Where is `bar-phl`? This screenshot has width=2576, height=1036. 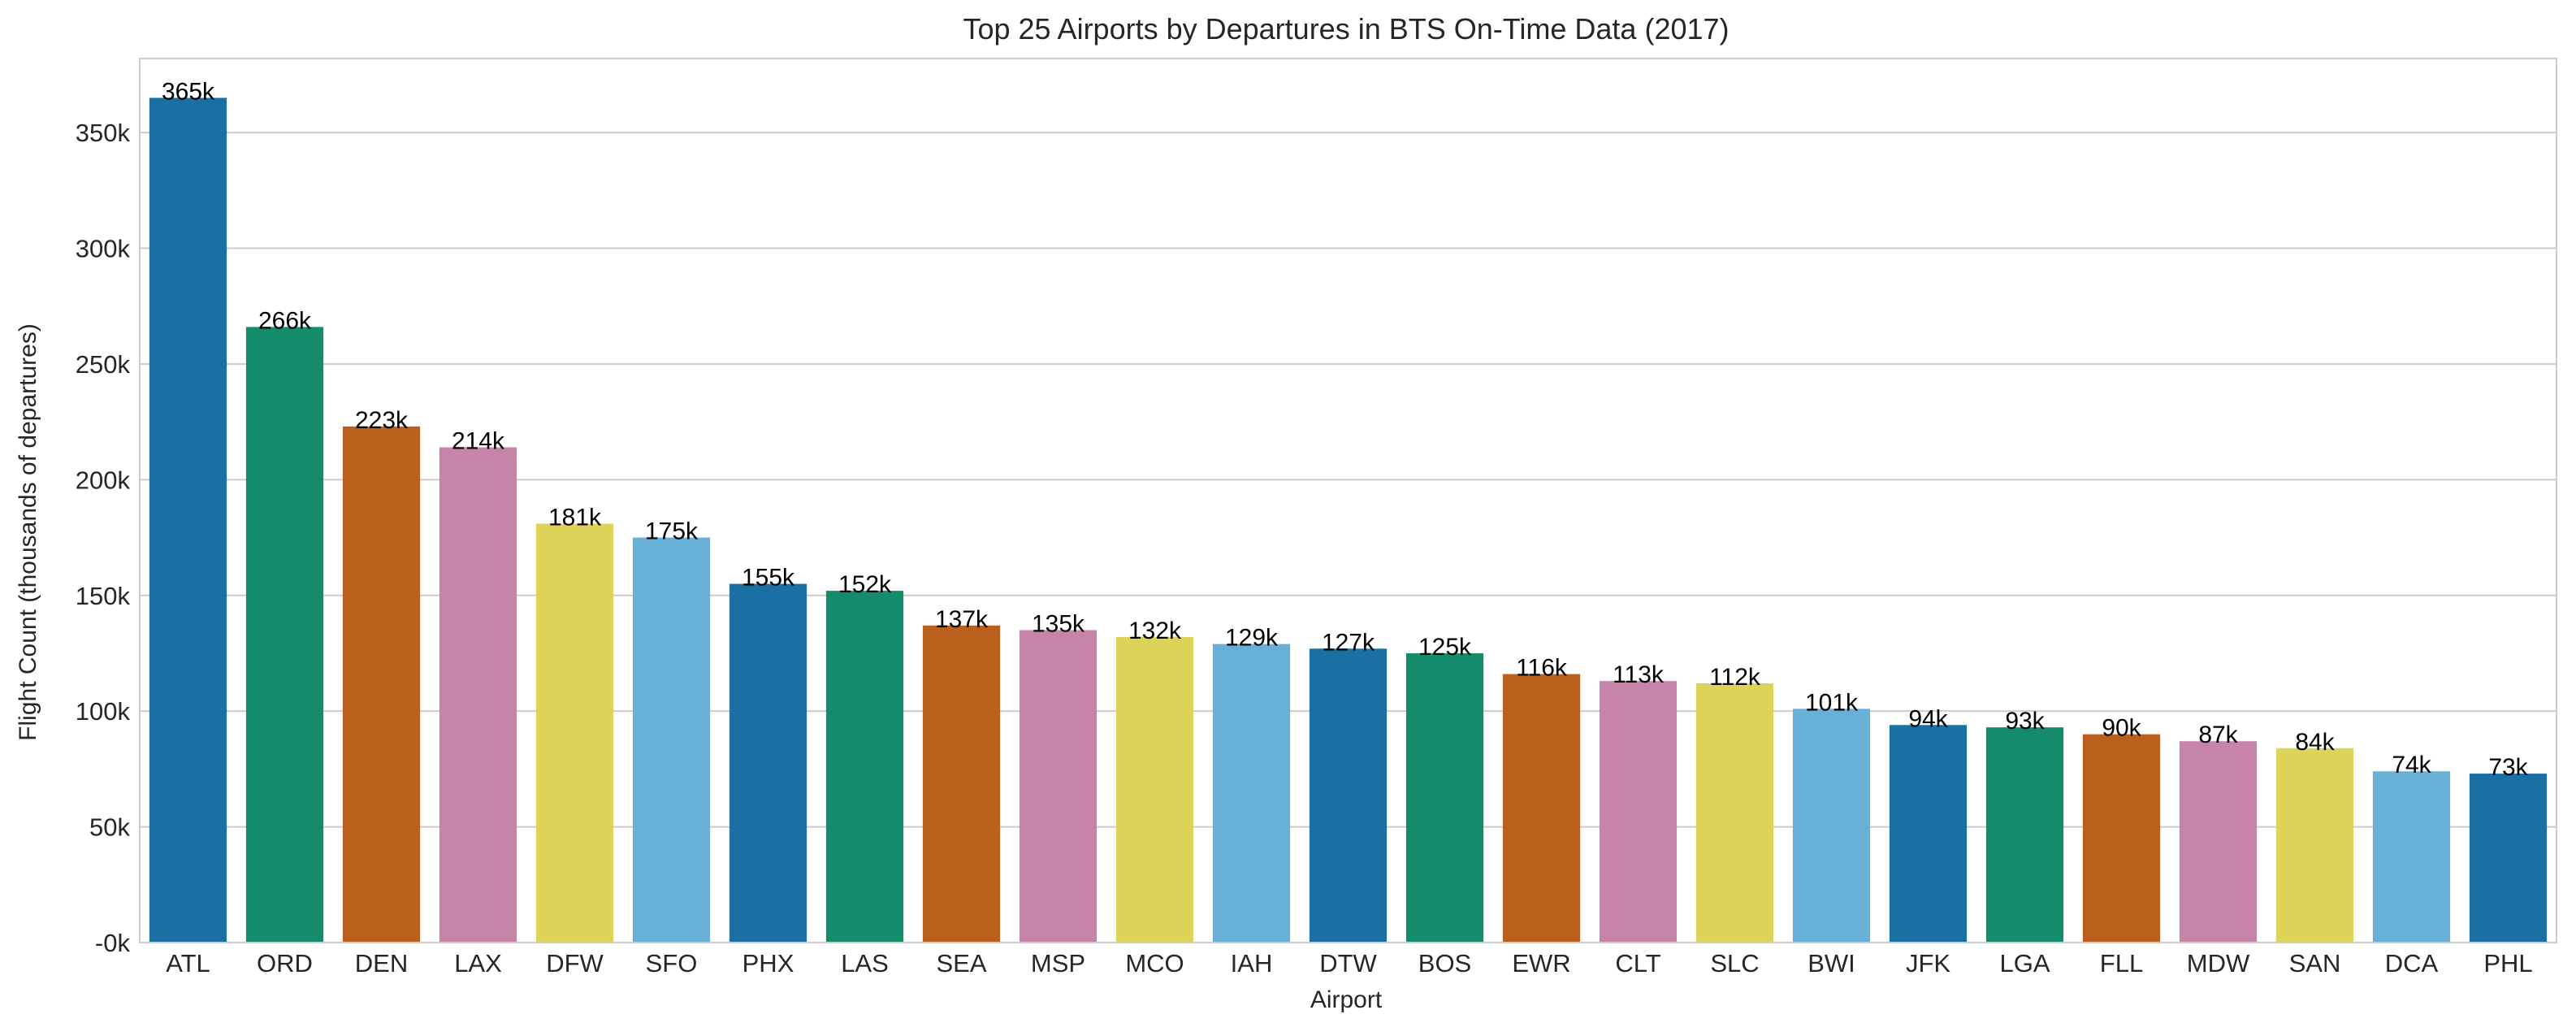
bar-phl is located at coordinates (2509, 858).